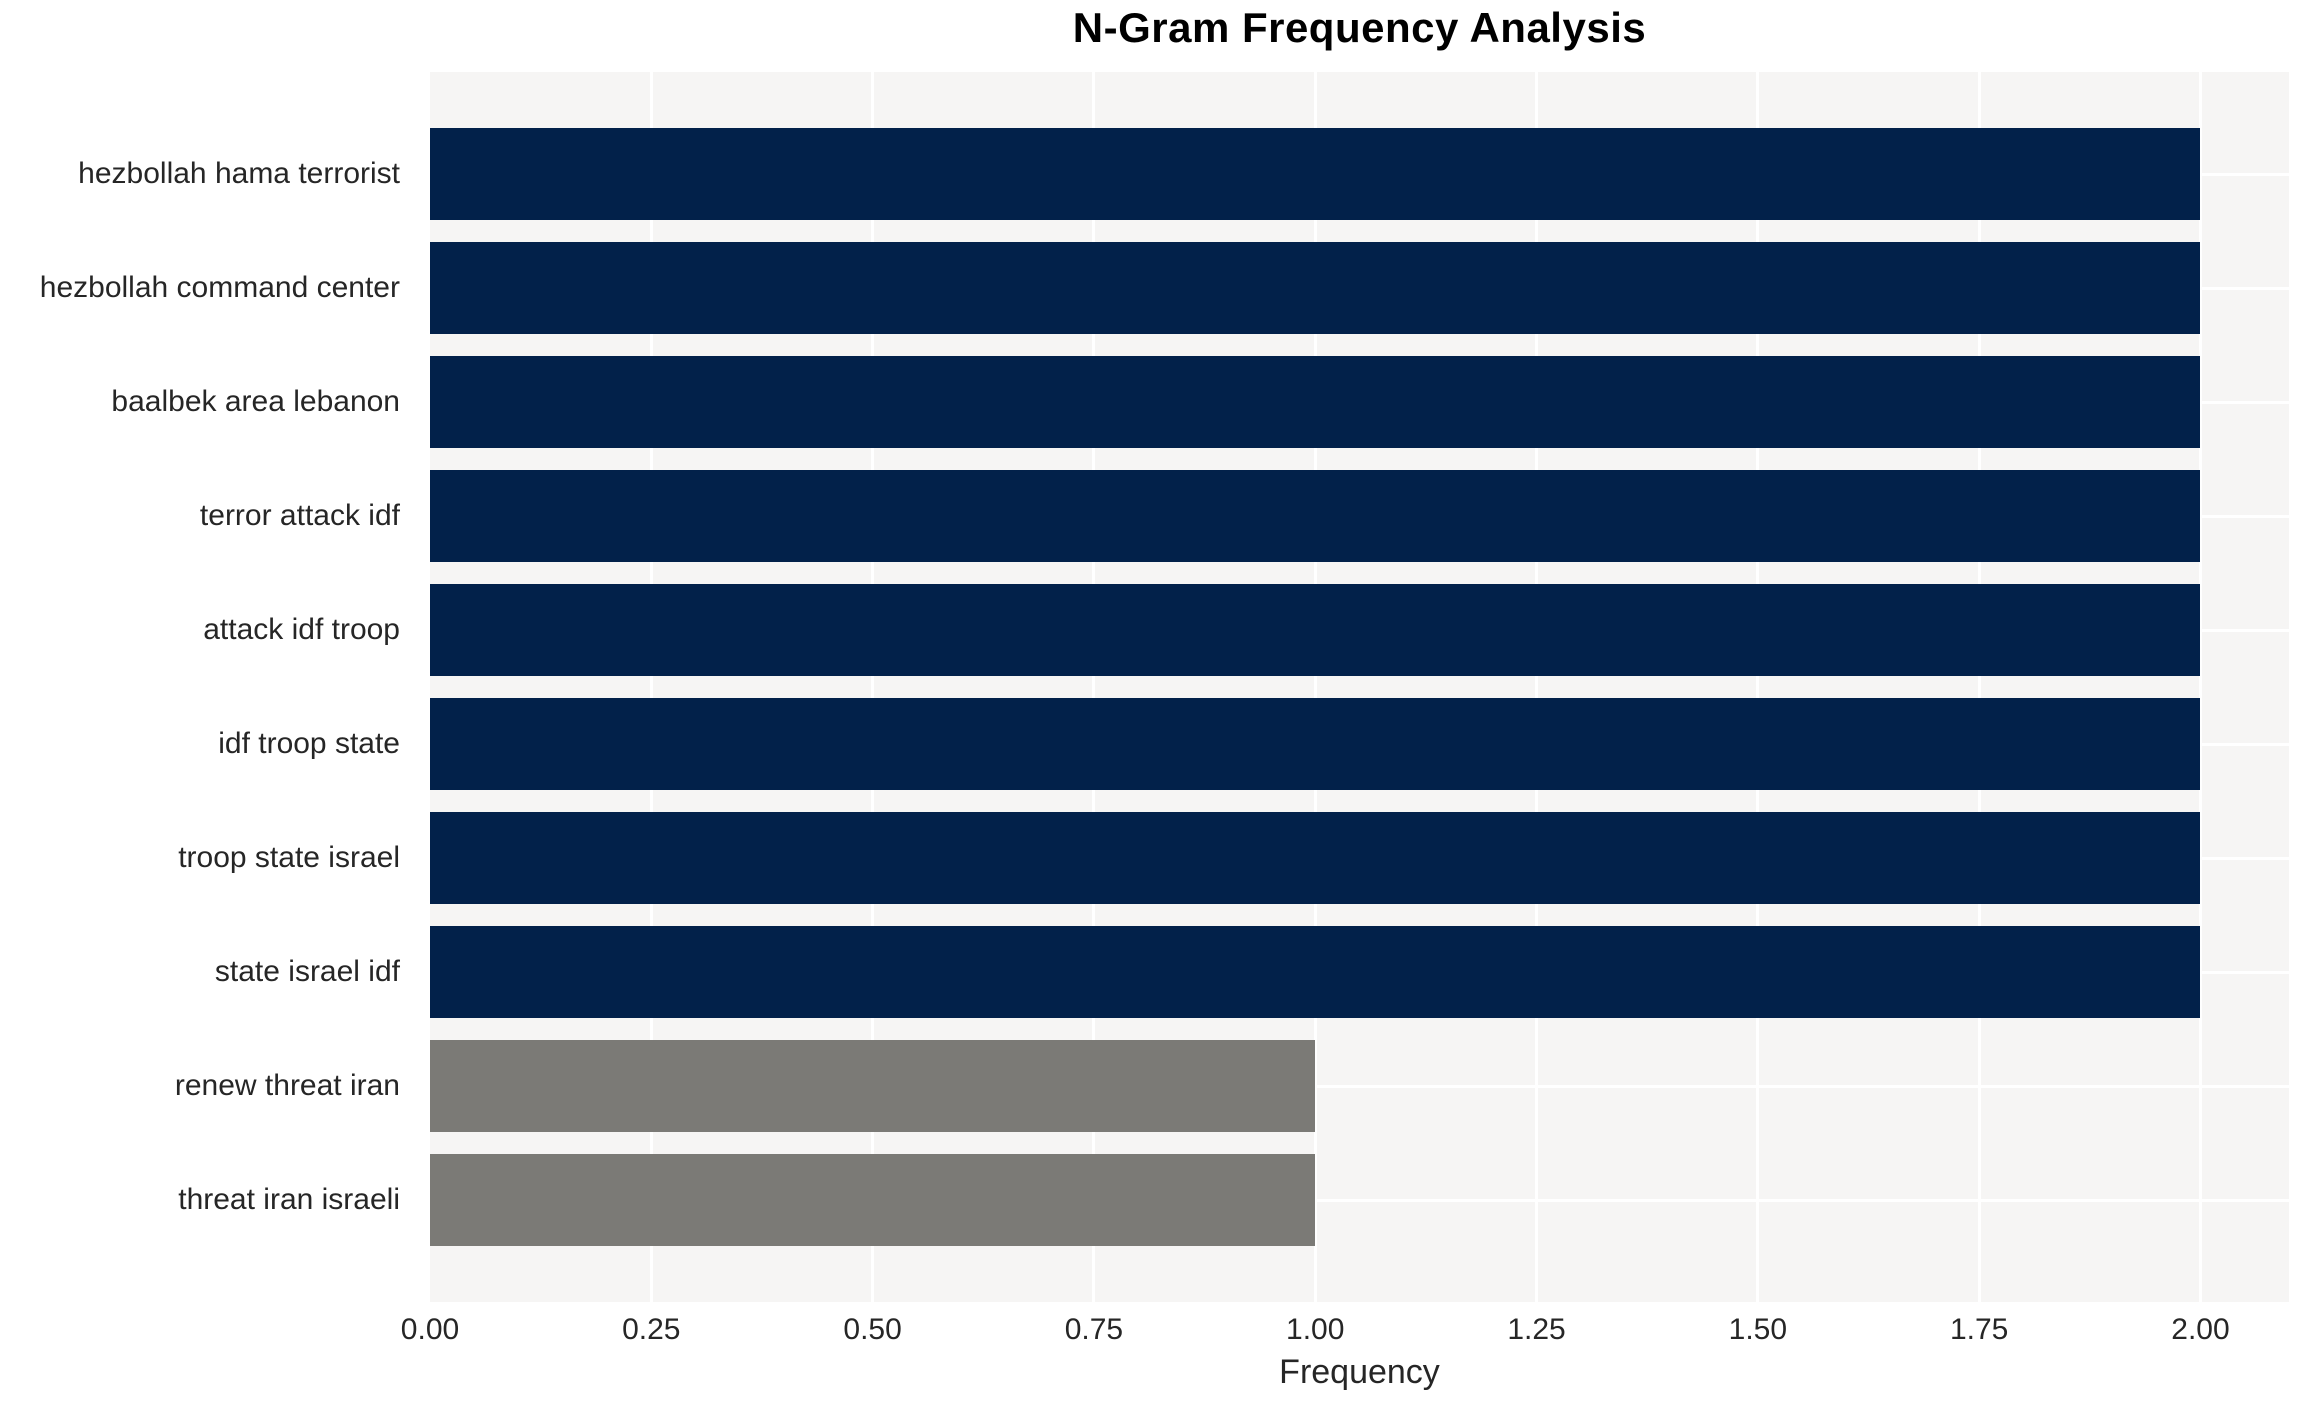 The height and width of the screenshot is (1402, 2310). What do you see at coordinates (289, 1199) in the screenshot?
I see `y-axis-label: threat iran israeli` at bounding box center [289, 1199].